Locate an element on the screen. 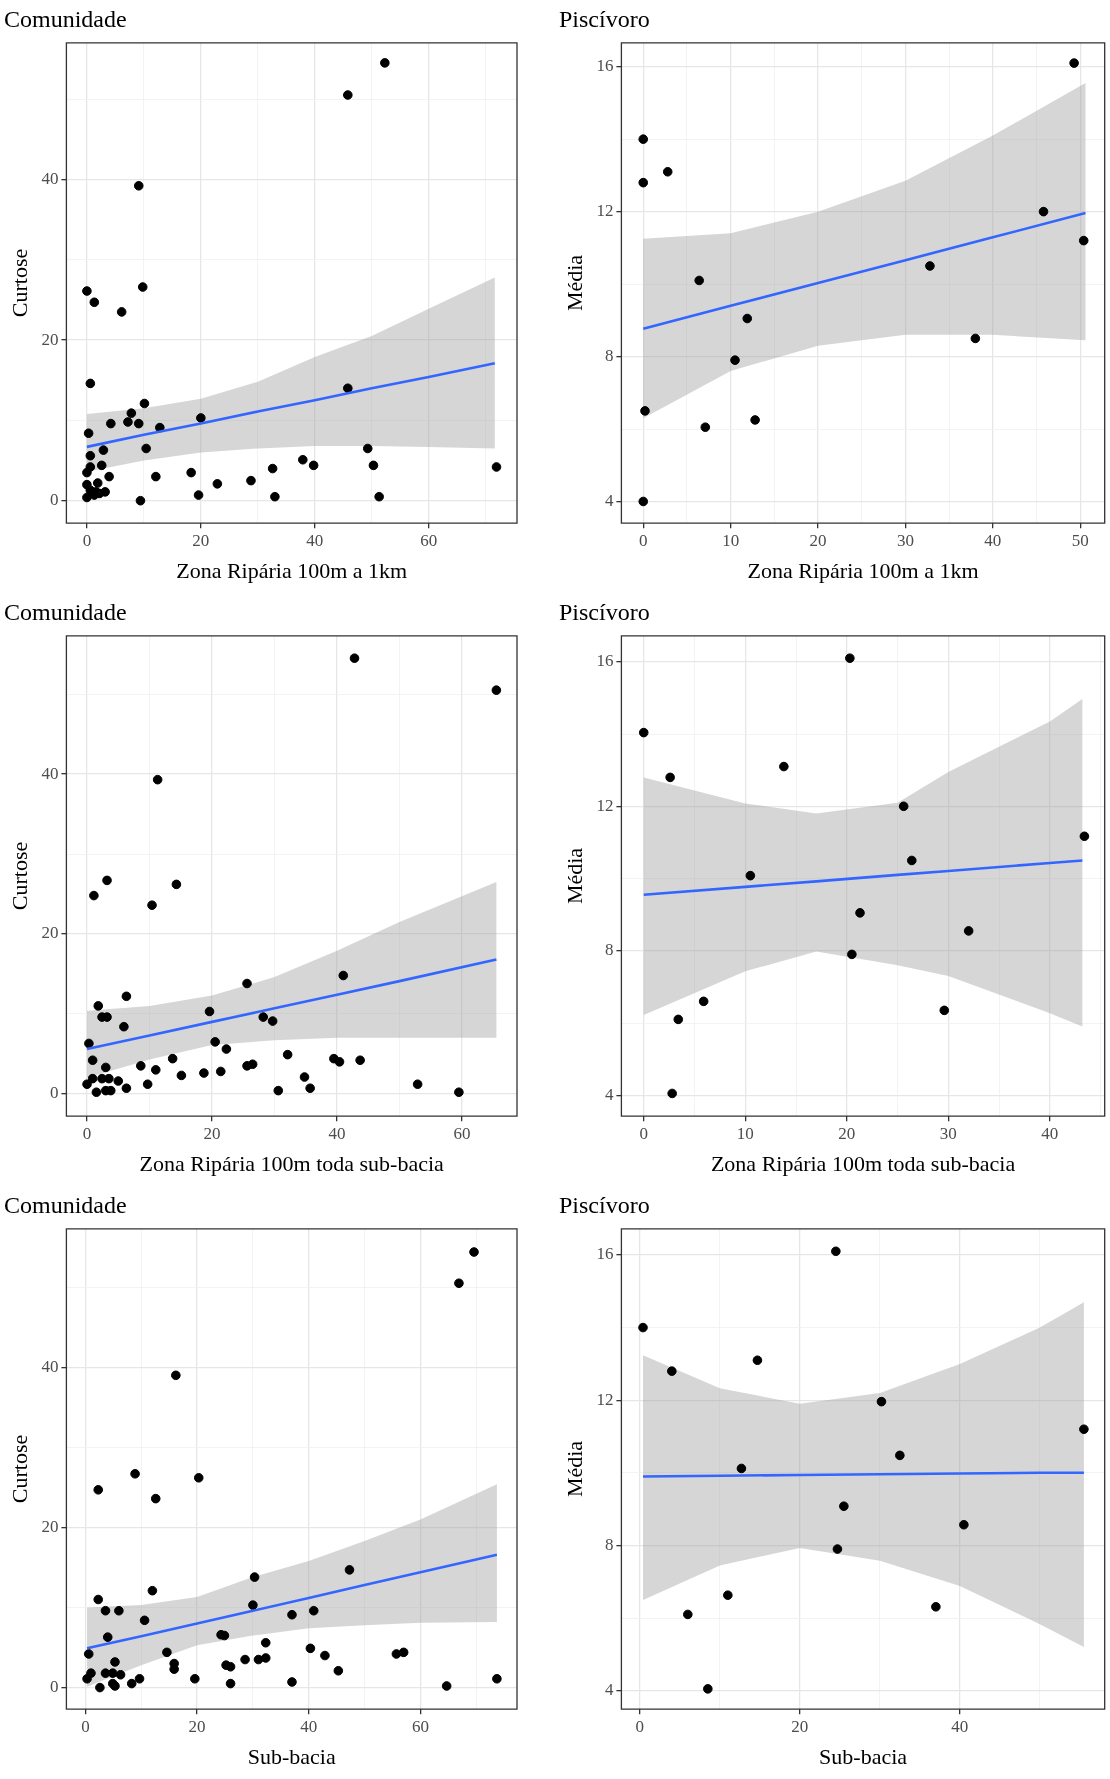 The image size is (1110, 1779). x-tick-label: 50 is located at coordinates (1080, 540).